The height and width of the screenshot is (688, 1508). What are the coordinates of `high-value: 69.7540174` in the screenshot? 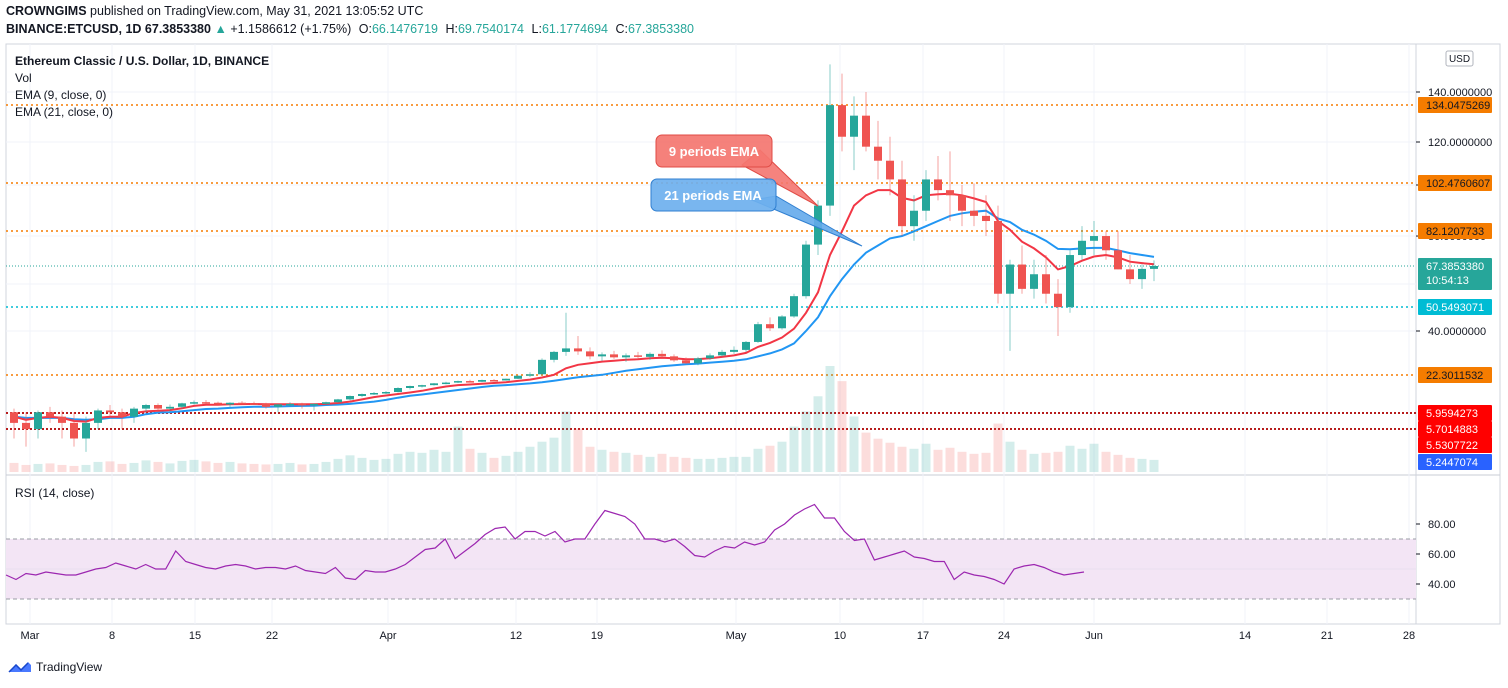 It's located at (491, 29).